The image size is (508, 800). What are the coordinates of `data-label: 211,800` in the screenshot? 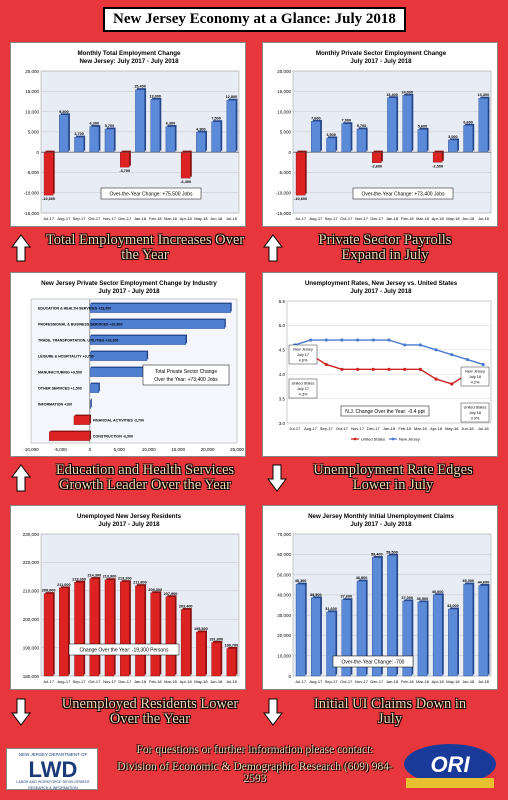 It's located at (140, 583).